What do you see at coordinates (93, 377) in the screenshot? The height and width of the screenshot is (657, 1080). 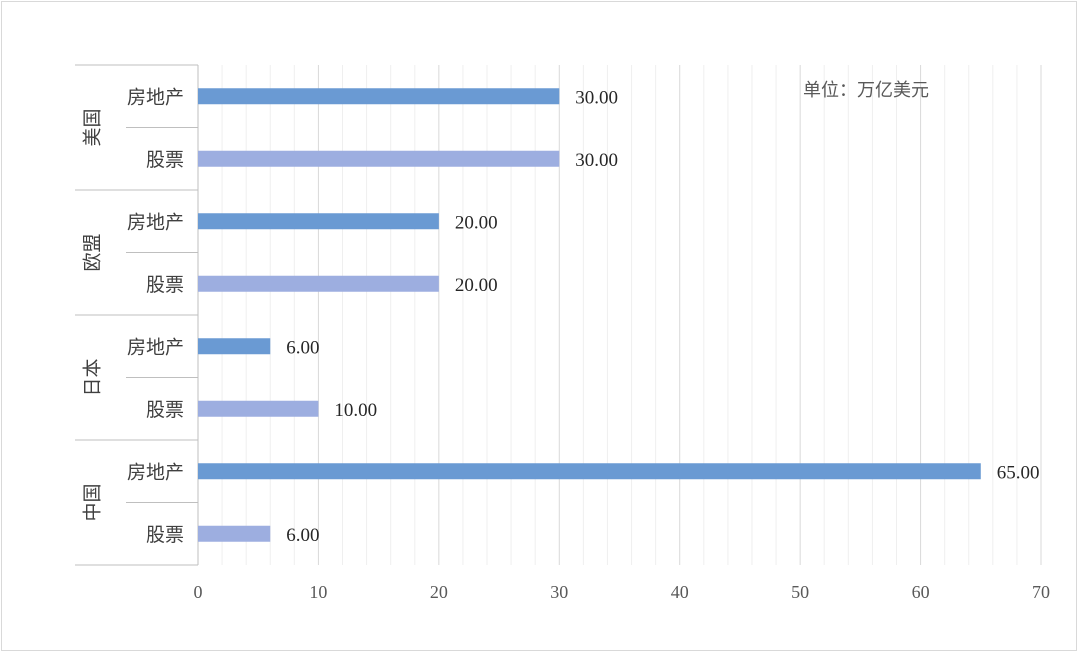 I see `group-label: 日本` at bounding box center [93, 377].